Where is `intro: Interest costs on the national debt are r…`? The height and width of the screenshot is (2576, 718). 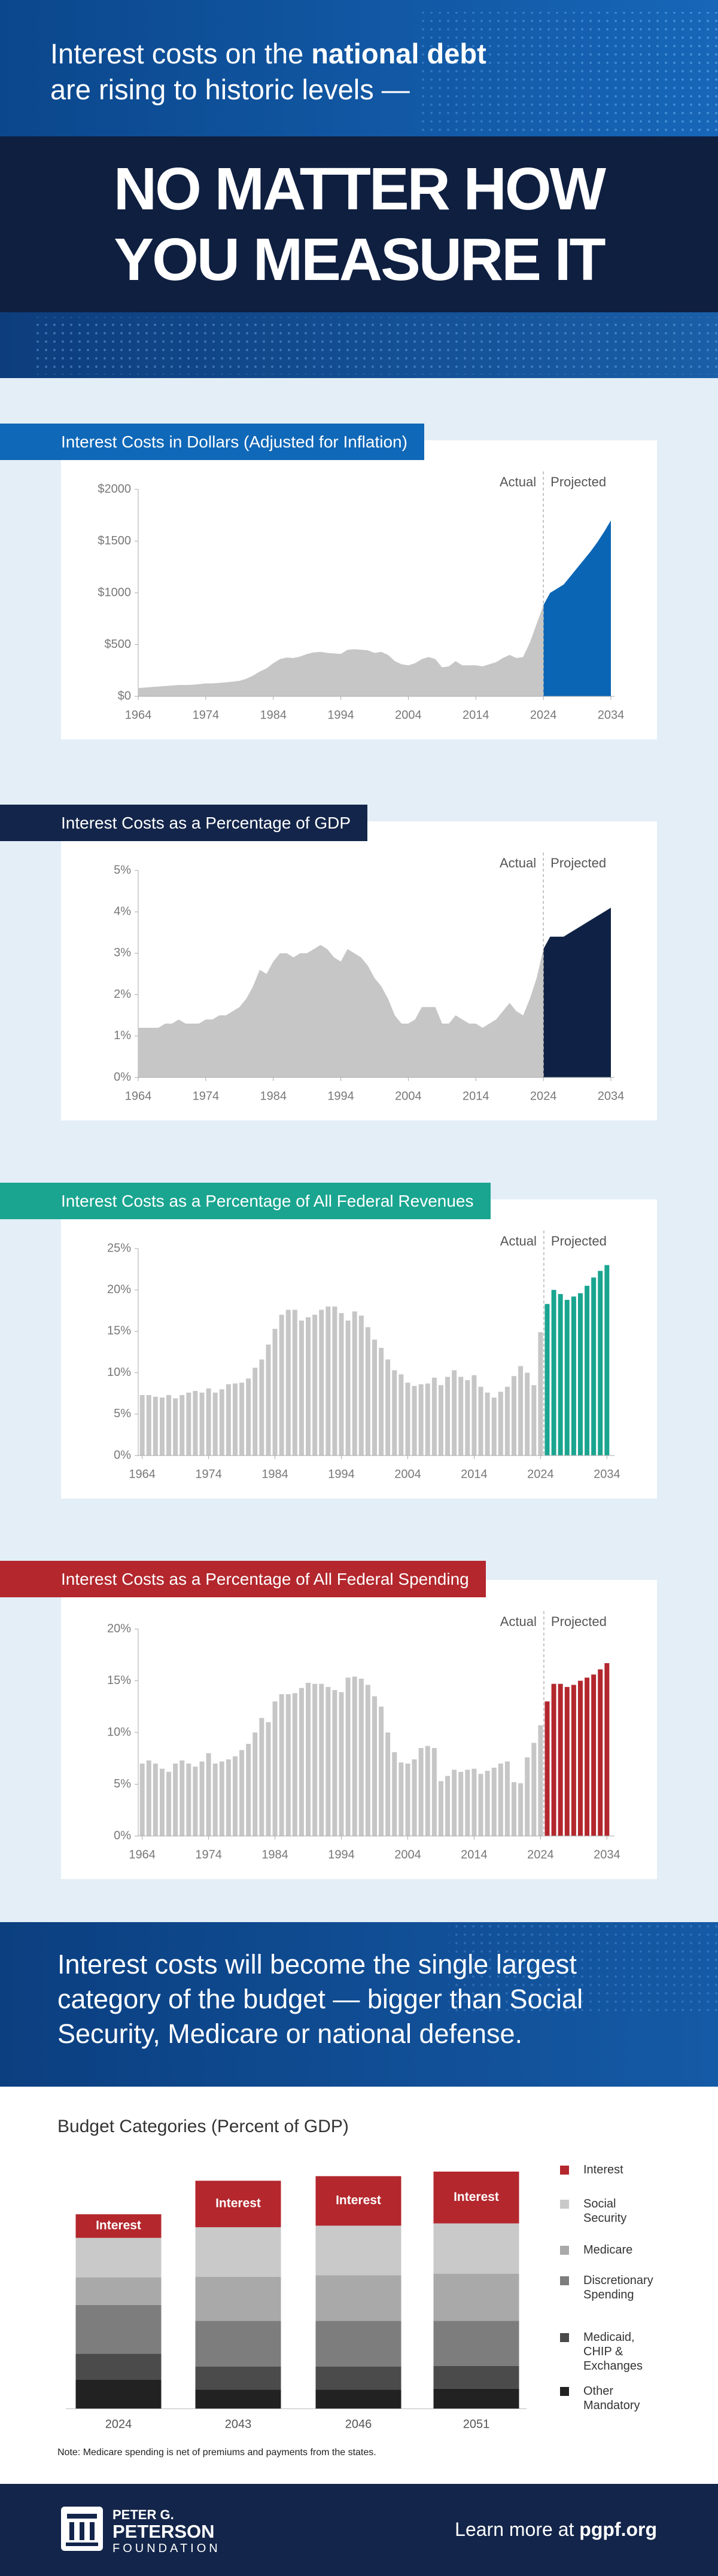 intro: Interest costs on the national debt are r… is located at coordinates (268, 72).